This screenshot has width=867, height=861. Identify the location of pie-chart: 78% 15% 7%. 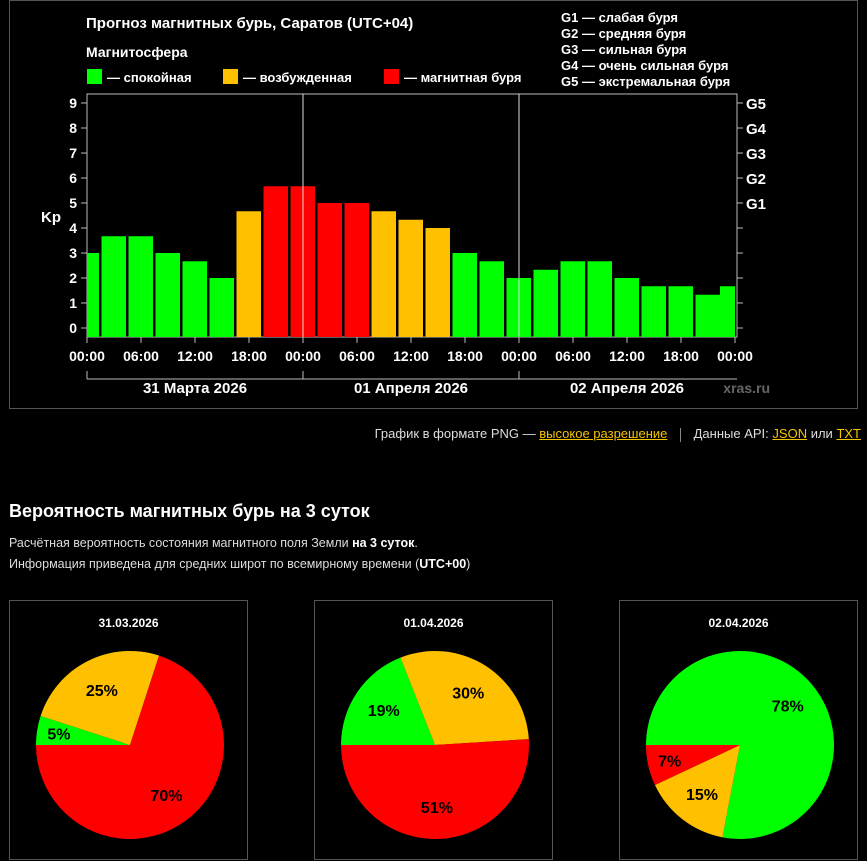
(740, 745).